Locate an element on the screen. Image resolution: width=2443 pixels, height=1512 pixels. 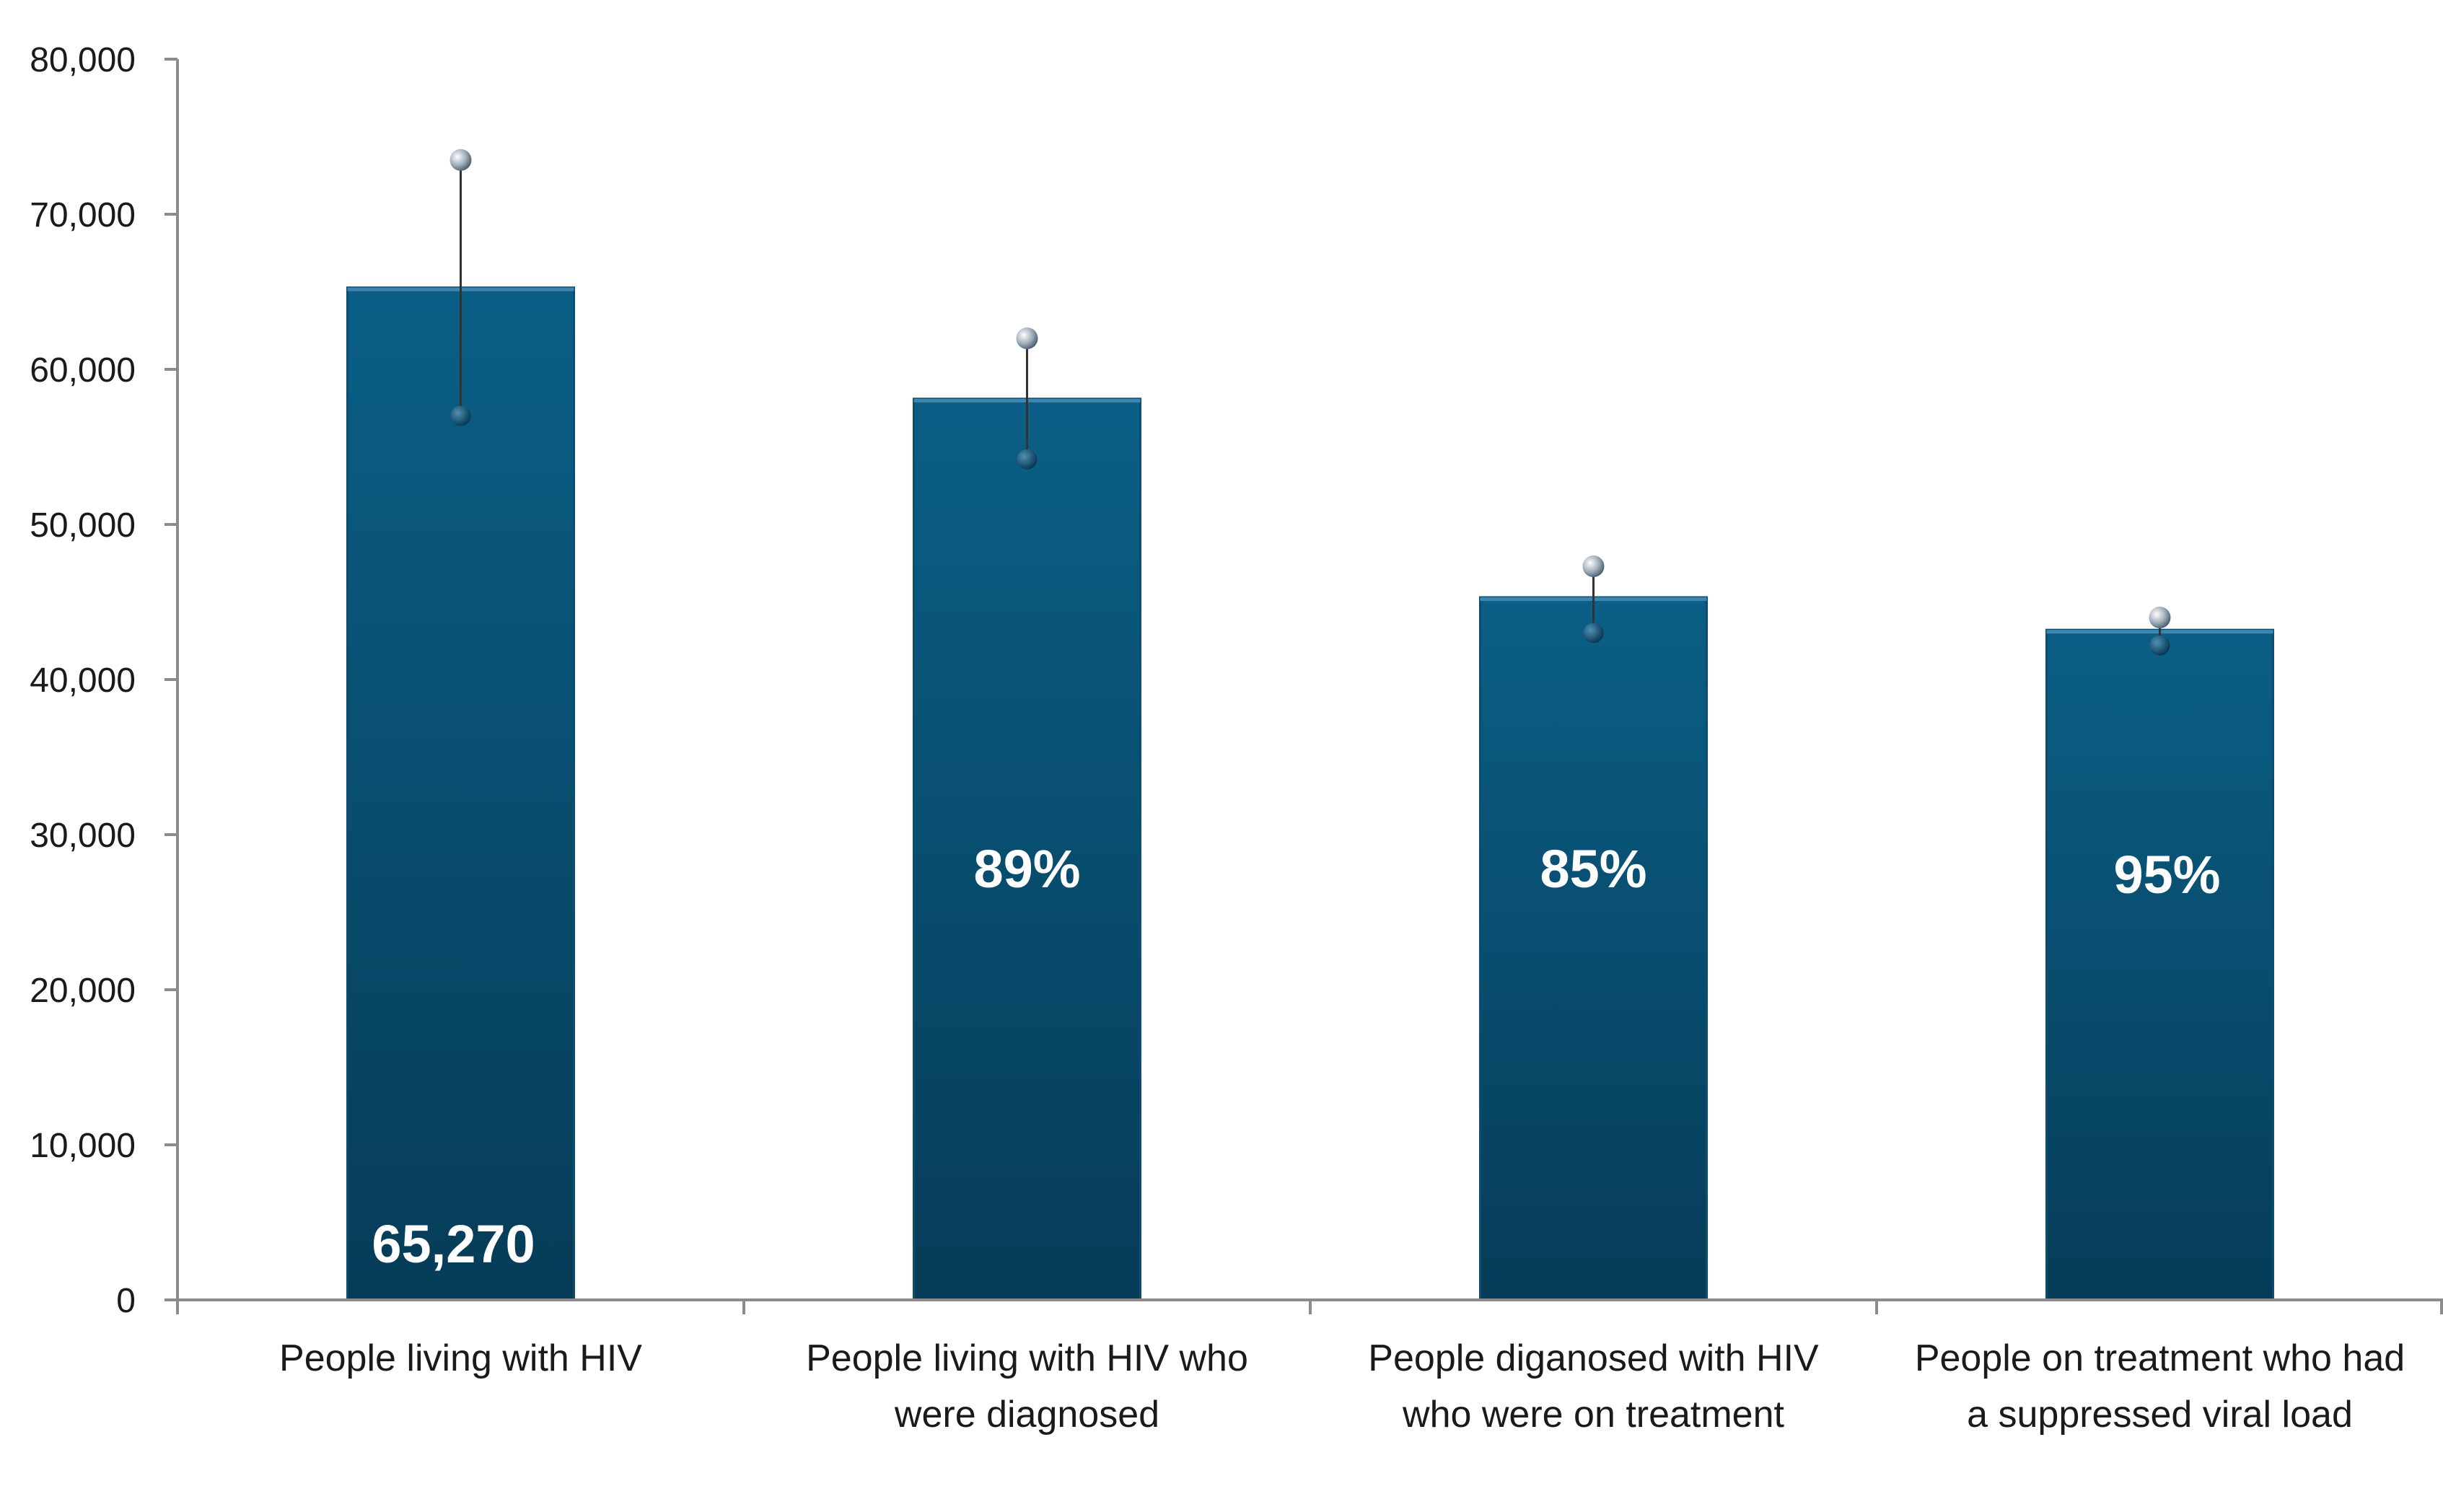
y-tick-label: 20,000 is located at coordinates (83, 991).